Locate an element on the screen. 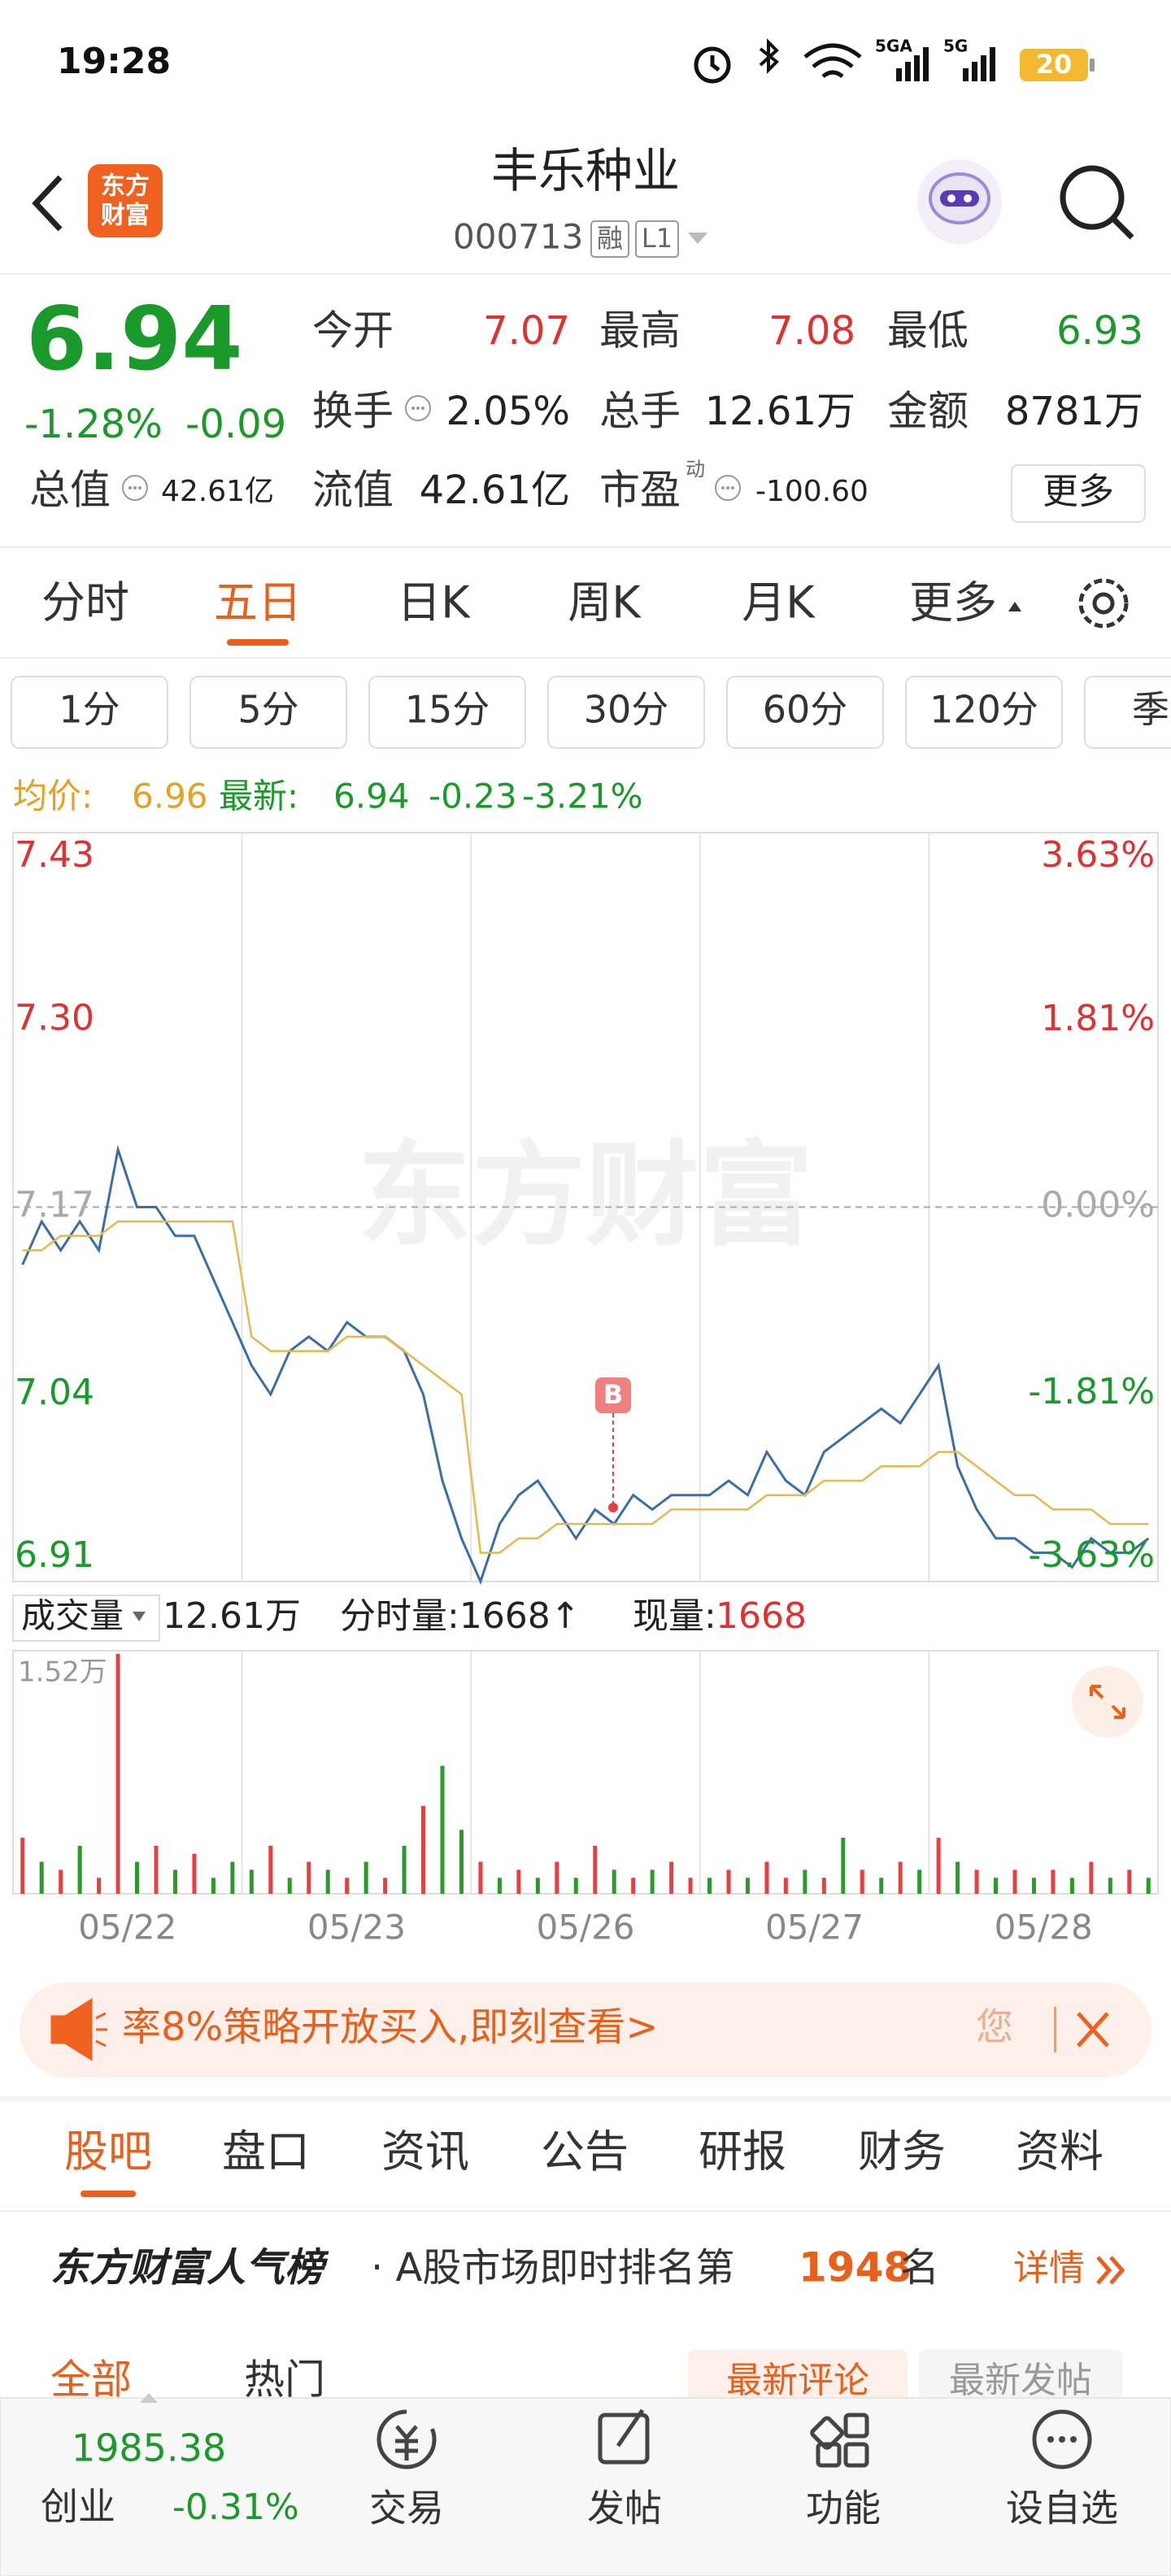  volume-title: 成交量 is located at coordinates (72, 1616).